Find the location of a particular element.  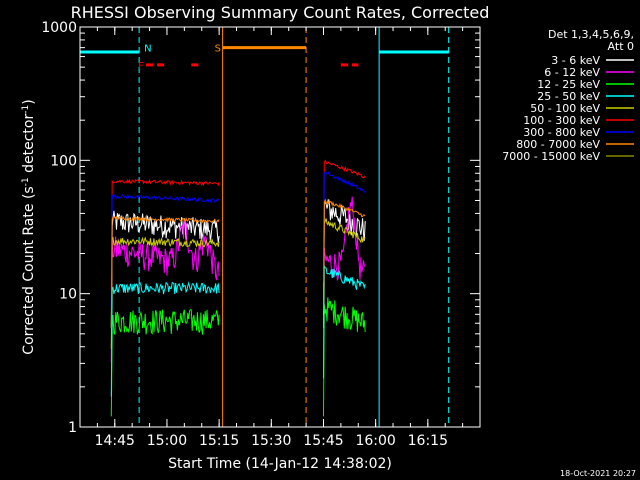

y-axis-label: Corrected Count Rate (s-1 detector-1) is located at coordinates (29, 226).